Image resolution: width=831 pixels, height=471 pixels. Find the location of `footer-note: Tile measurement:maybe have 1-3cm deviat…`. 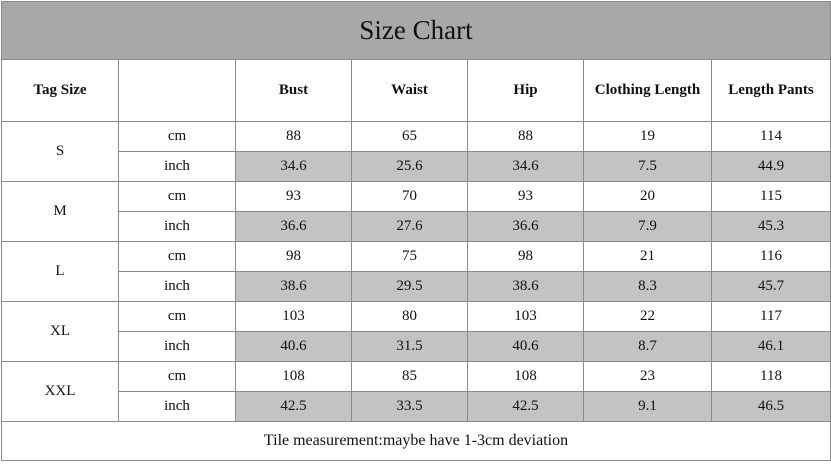

footer-note: Tile measurement:maybe have 1-3cm deviat… is located at coordinates (415, 441).